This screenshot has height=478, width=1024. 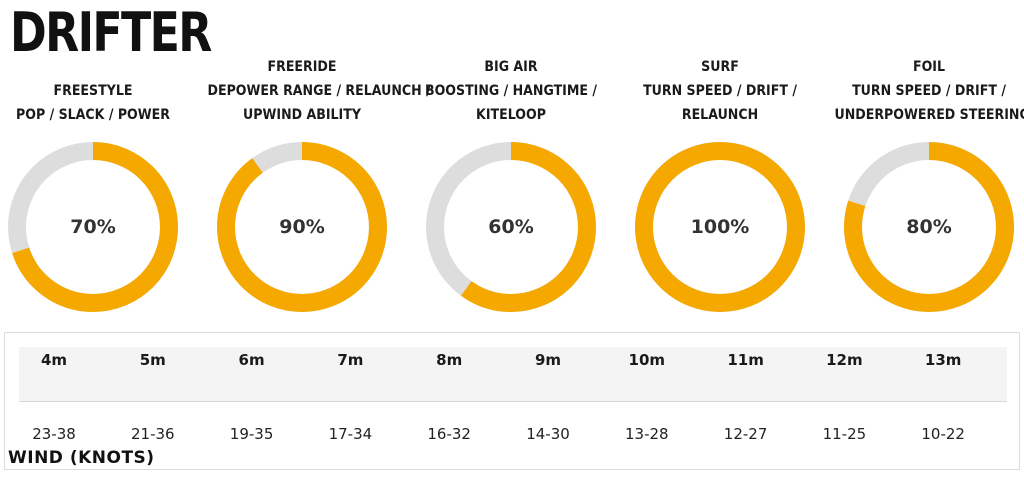 What do you see at coordinates (449, 360) in the screenshot?
I see `kite-size-cell: 8m` at bounding box center [449, 360].